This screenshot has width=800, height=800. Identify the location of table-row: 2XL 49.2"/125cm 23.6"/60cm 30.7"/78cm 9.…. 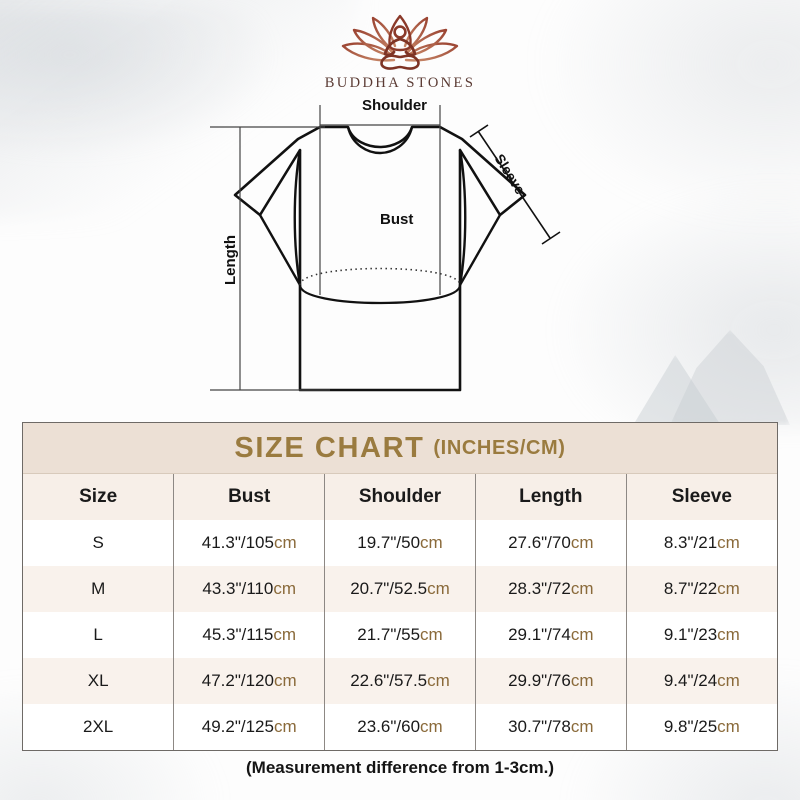
(400, 727).